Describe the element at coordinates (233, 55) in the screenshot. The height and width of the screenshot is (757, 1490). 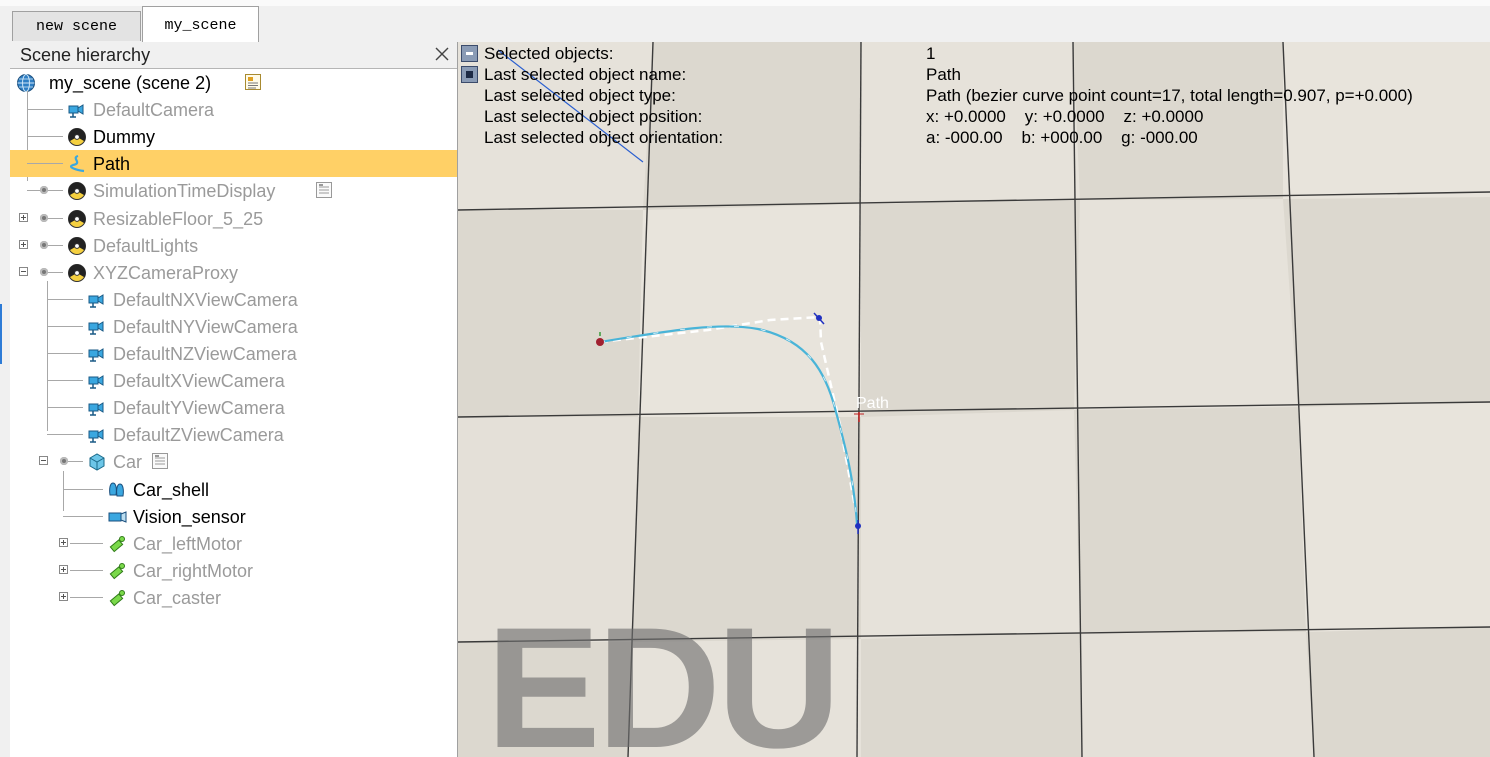
I see `scene-hierarchy-header: Scene hierarchy` at that location.